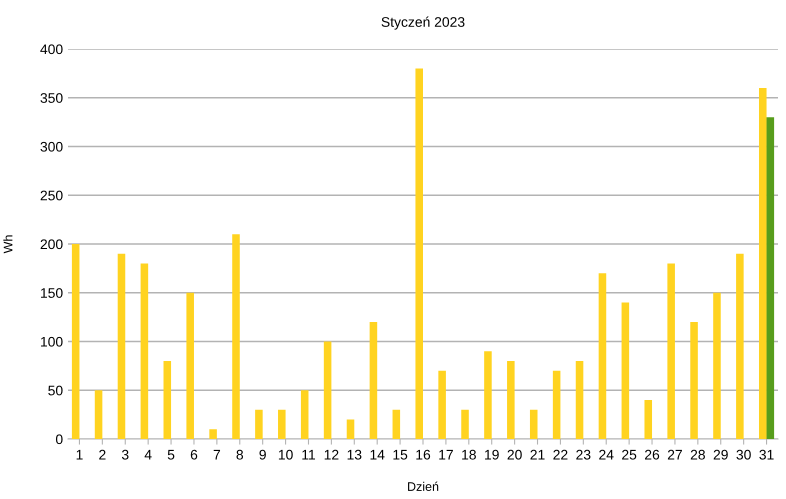 The height and width of the screenshot is (499, 786). I want to click on x-tick-label: 1, so click(79, 455).